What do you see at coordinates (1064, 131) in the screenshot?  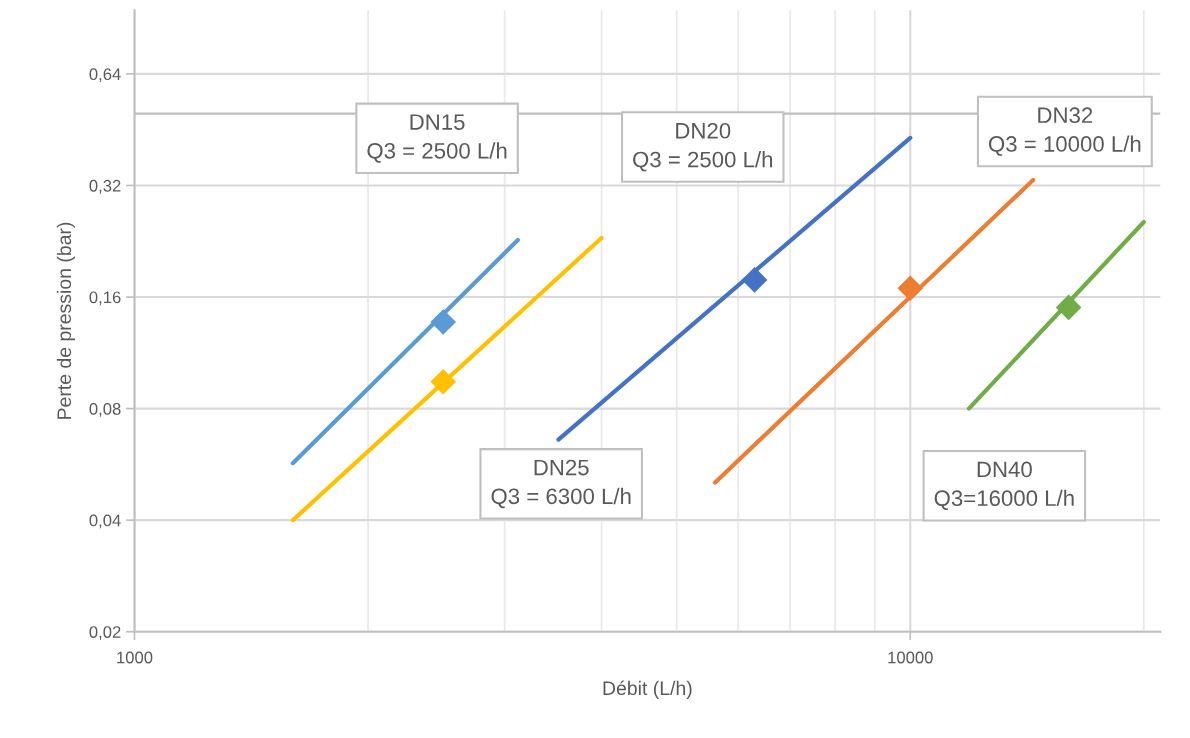 I see `annotation: DN32 Q3 = 10000 L/h` at bounding box center [1064, 131].